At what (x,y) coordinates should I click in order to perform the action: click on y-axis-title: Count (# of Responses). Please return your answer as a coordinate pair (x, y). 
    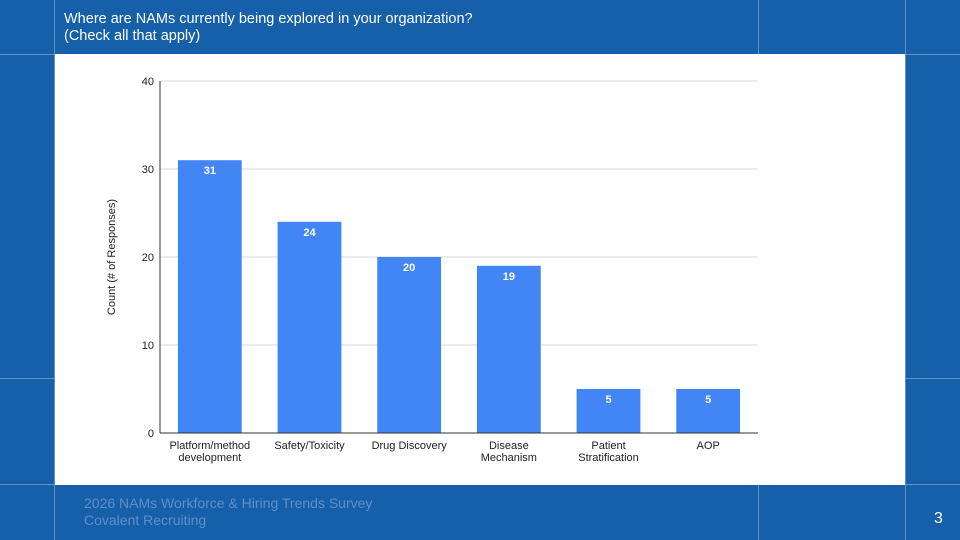
    Looking at the image, I should click on (112, 257).